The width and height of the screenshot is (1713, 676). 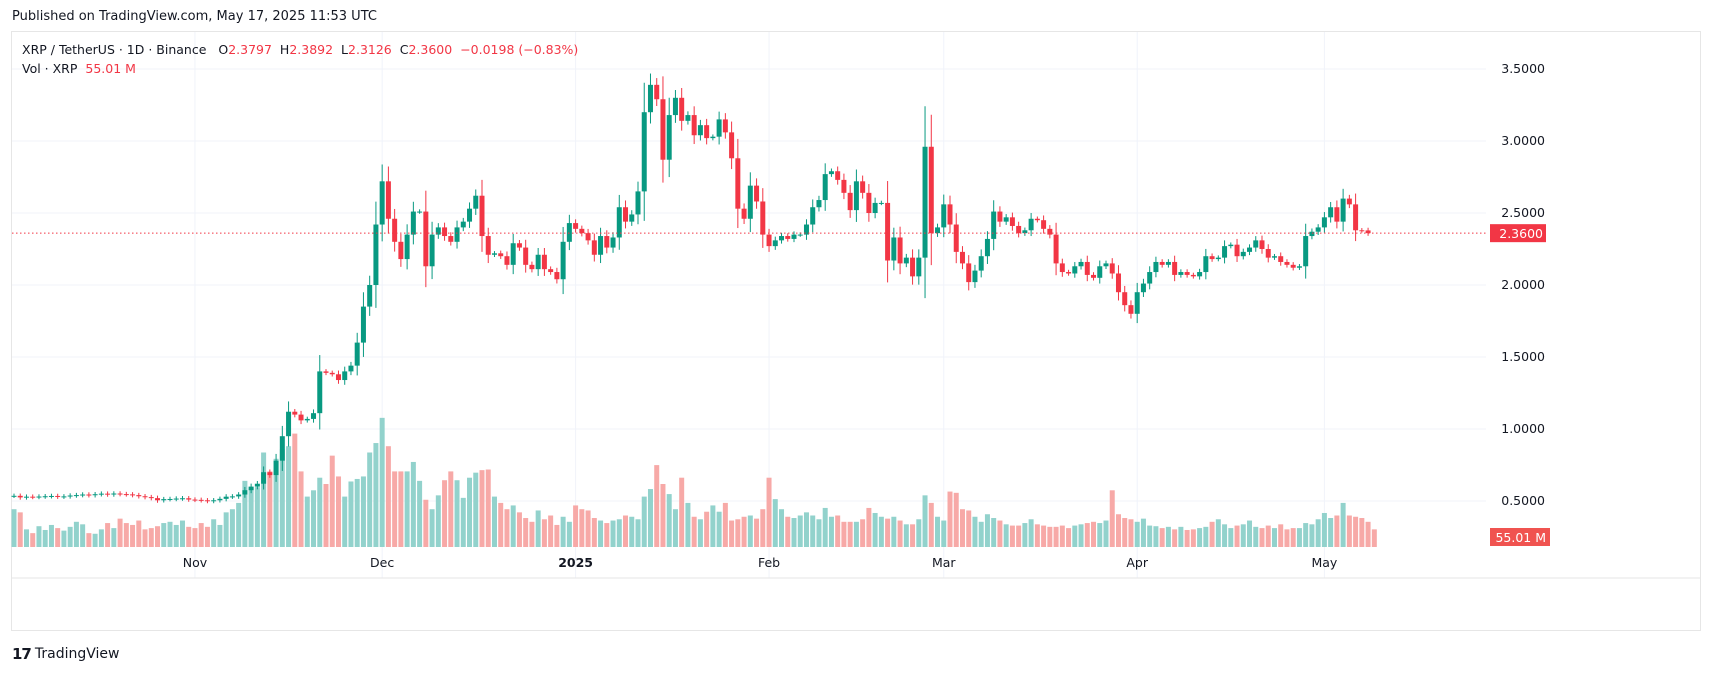 I want to click on symbol-title: XRP / TetherUS · 1D · Binance, so click(x=114, y=49).